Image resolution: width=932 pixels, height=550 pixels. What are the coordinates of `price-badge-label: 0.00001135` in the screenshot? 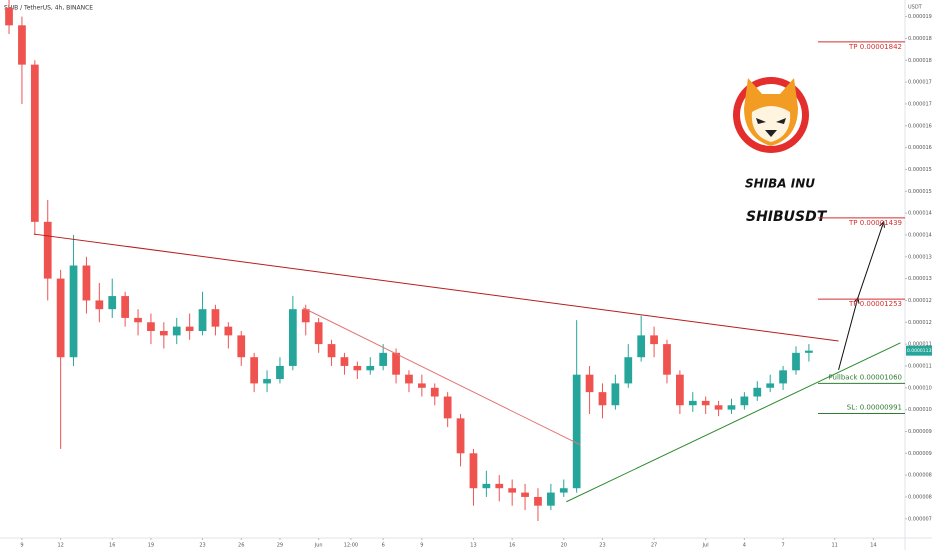 It's located at (919, 351).